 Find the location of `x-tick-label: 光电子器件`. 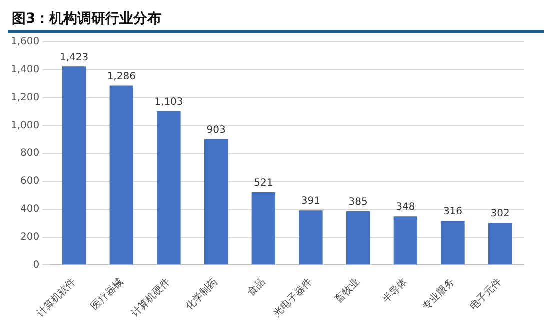

x-tick-label: 光电子器件 is located at coordinates (293, 298).